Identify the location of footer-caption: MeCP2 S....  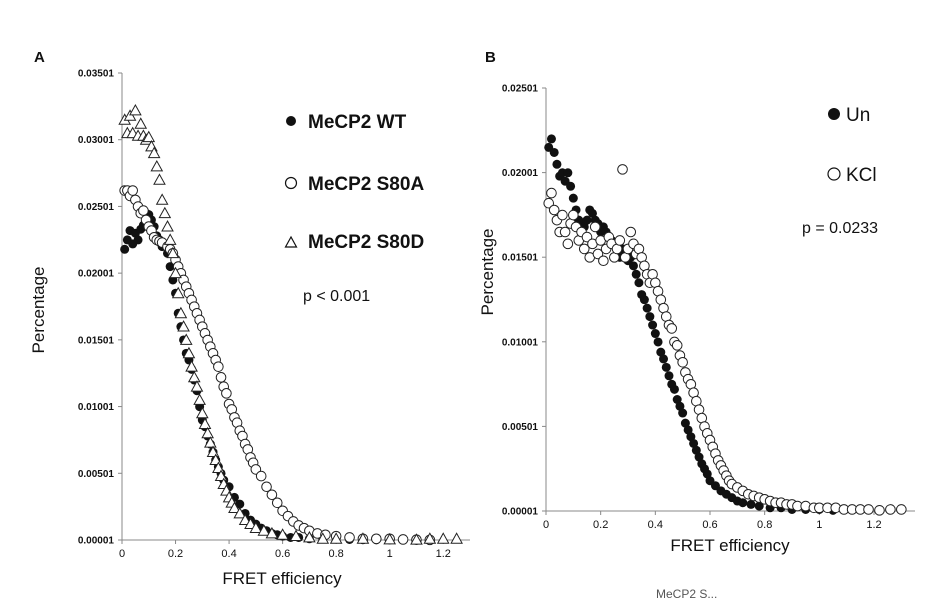
(686, 594).